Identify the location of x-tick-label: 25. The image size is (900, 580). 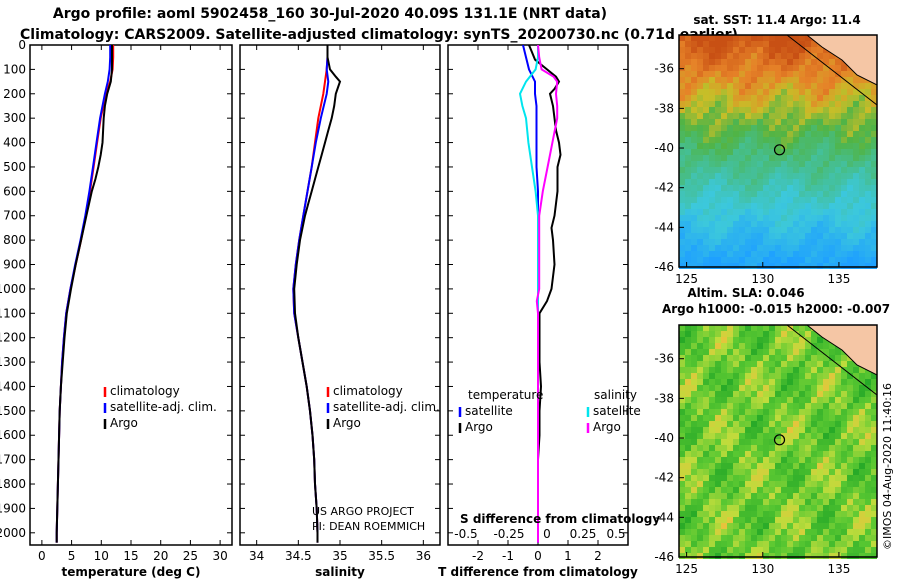
(190, 556).